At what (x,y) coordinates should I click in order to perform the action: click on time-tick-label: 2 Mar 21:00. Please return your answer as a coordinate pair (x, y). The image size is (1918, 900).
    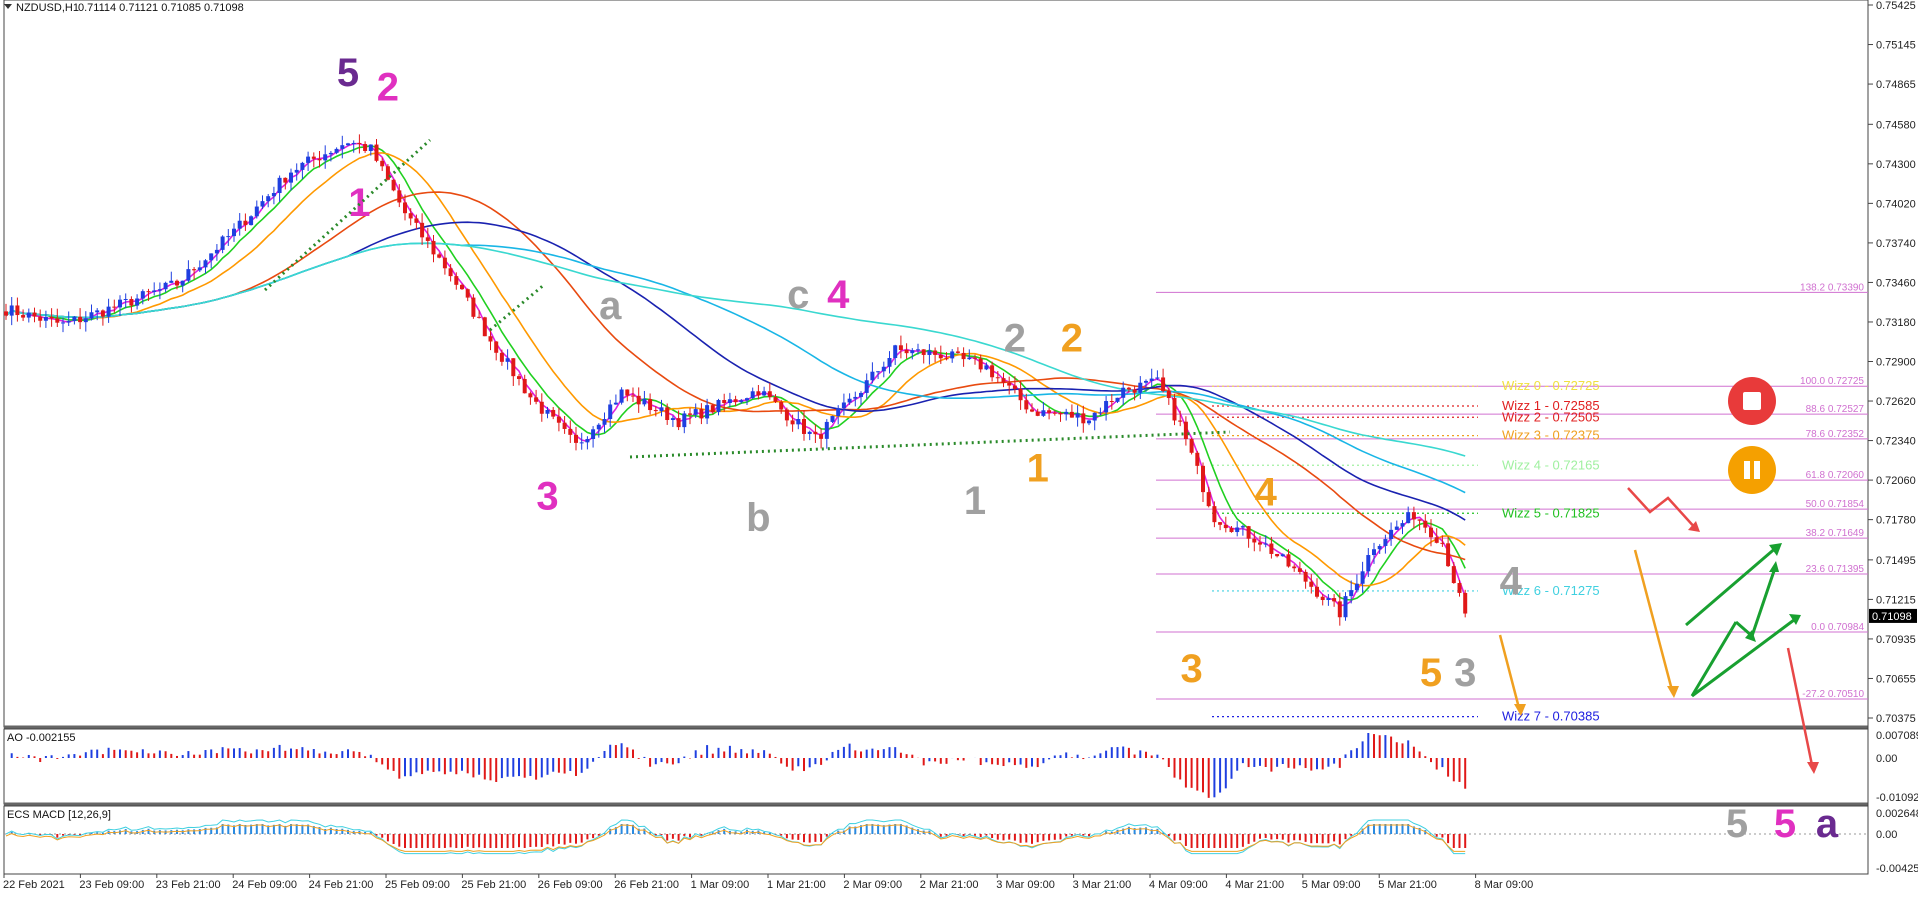
    Looking at the image, I should click on (949, 885).